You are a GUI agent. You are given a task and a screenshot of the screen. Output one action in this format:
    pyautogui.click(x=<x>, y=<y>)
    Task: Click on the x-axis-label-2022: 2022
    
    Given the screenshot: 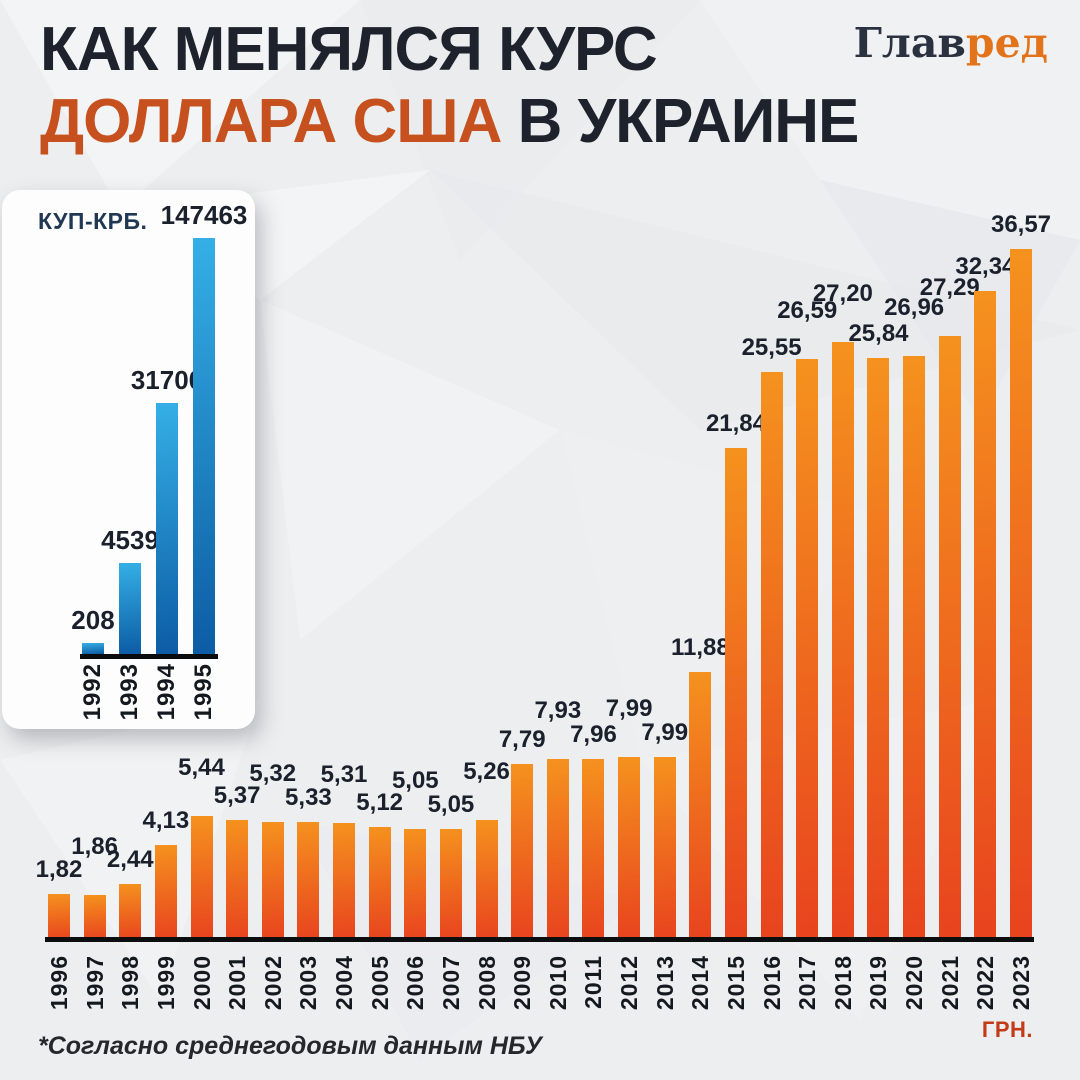 What is the action you would take?
    pyautogui.click(x=985, y=983)
    